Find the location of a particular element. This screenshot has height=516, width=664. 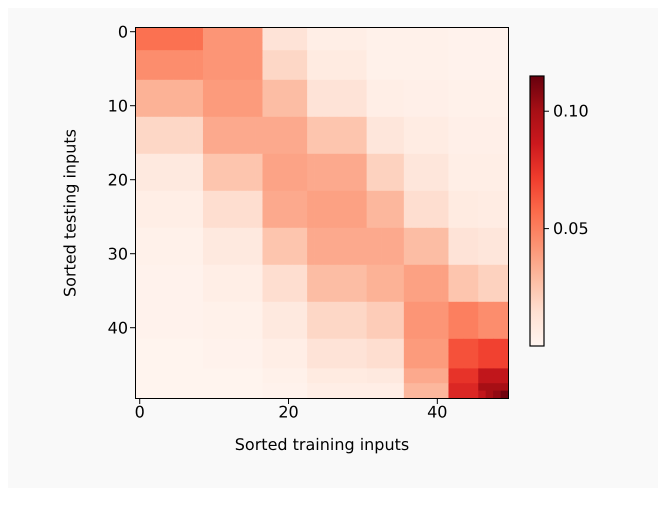

y-tick-label: 0 is located at coordinates (123, 32).